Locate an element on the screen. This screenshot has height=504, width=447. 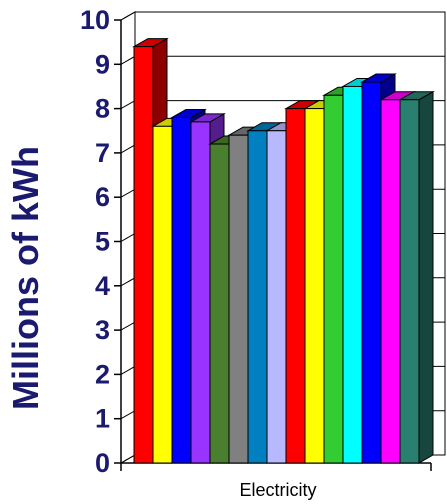
y-tick-label: 9 is located at coordinates (102, 64).